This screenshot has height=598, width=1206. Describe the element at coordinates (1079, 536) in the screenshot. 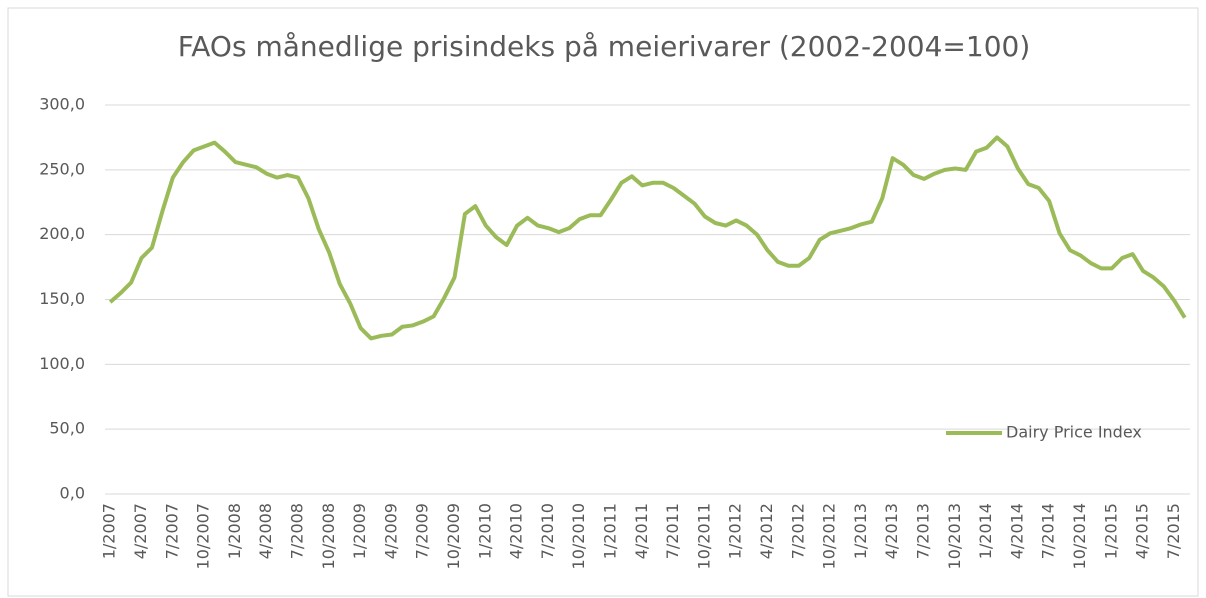

I see `x-tick-label: 10/2014` at that location.